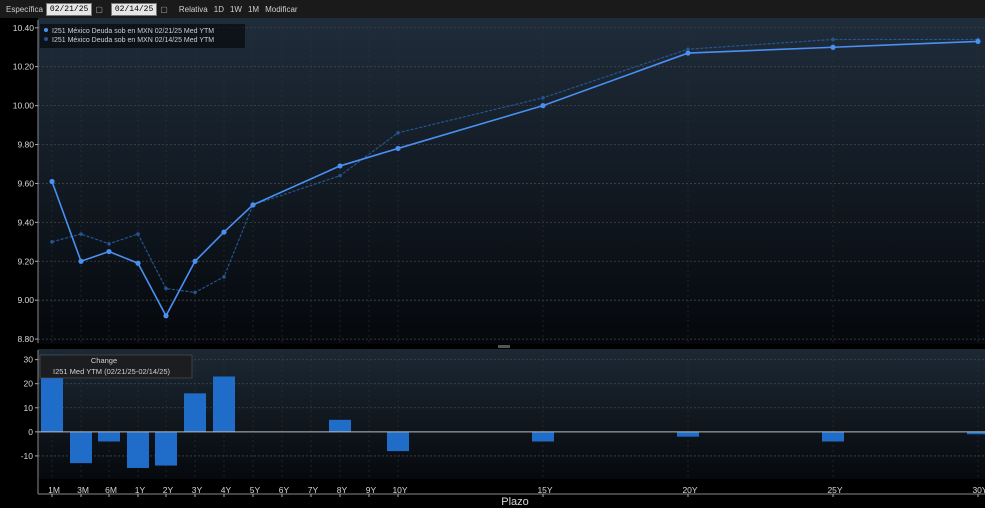  What do you see at coordinates (284, 490) in the screenshot?
I see `x-tick-label: 6Y` at bounding box center [284, 490].